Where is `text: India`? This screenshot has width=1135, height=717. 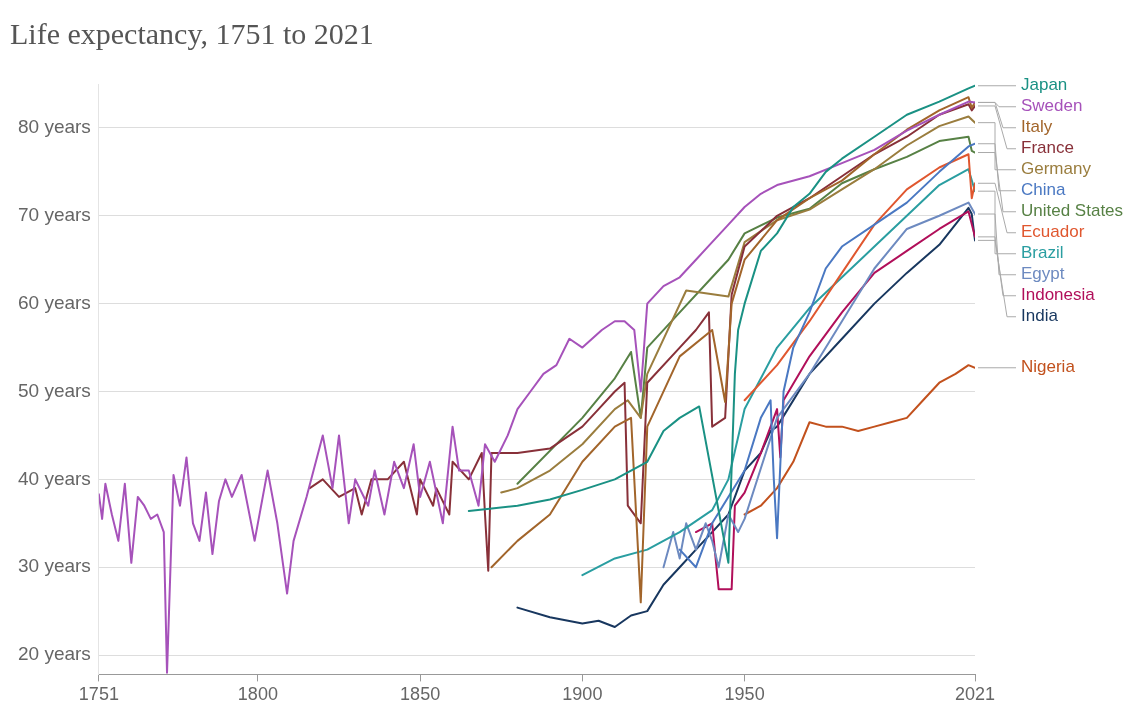 text: India is located at coordinates (1040, 316).